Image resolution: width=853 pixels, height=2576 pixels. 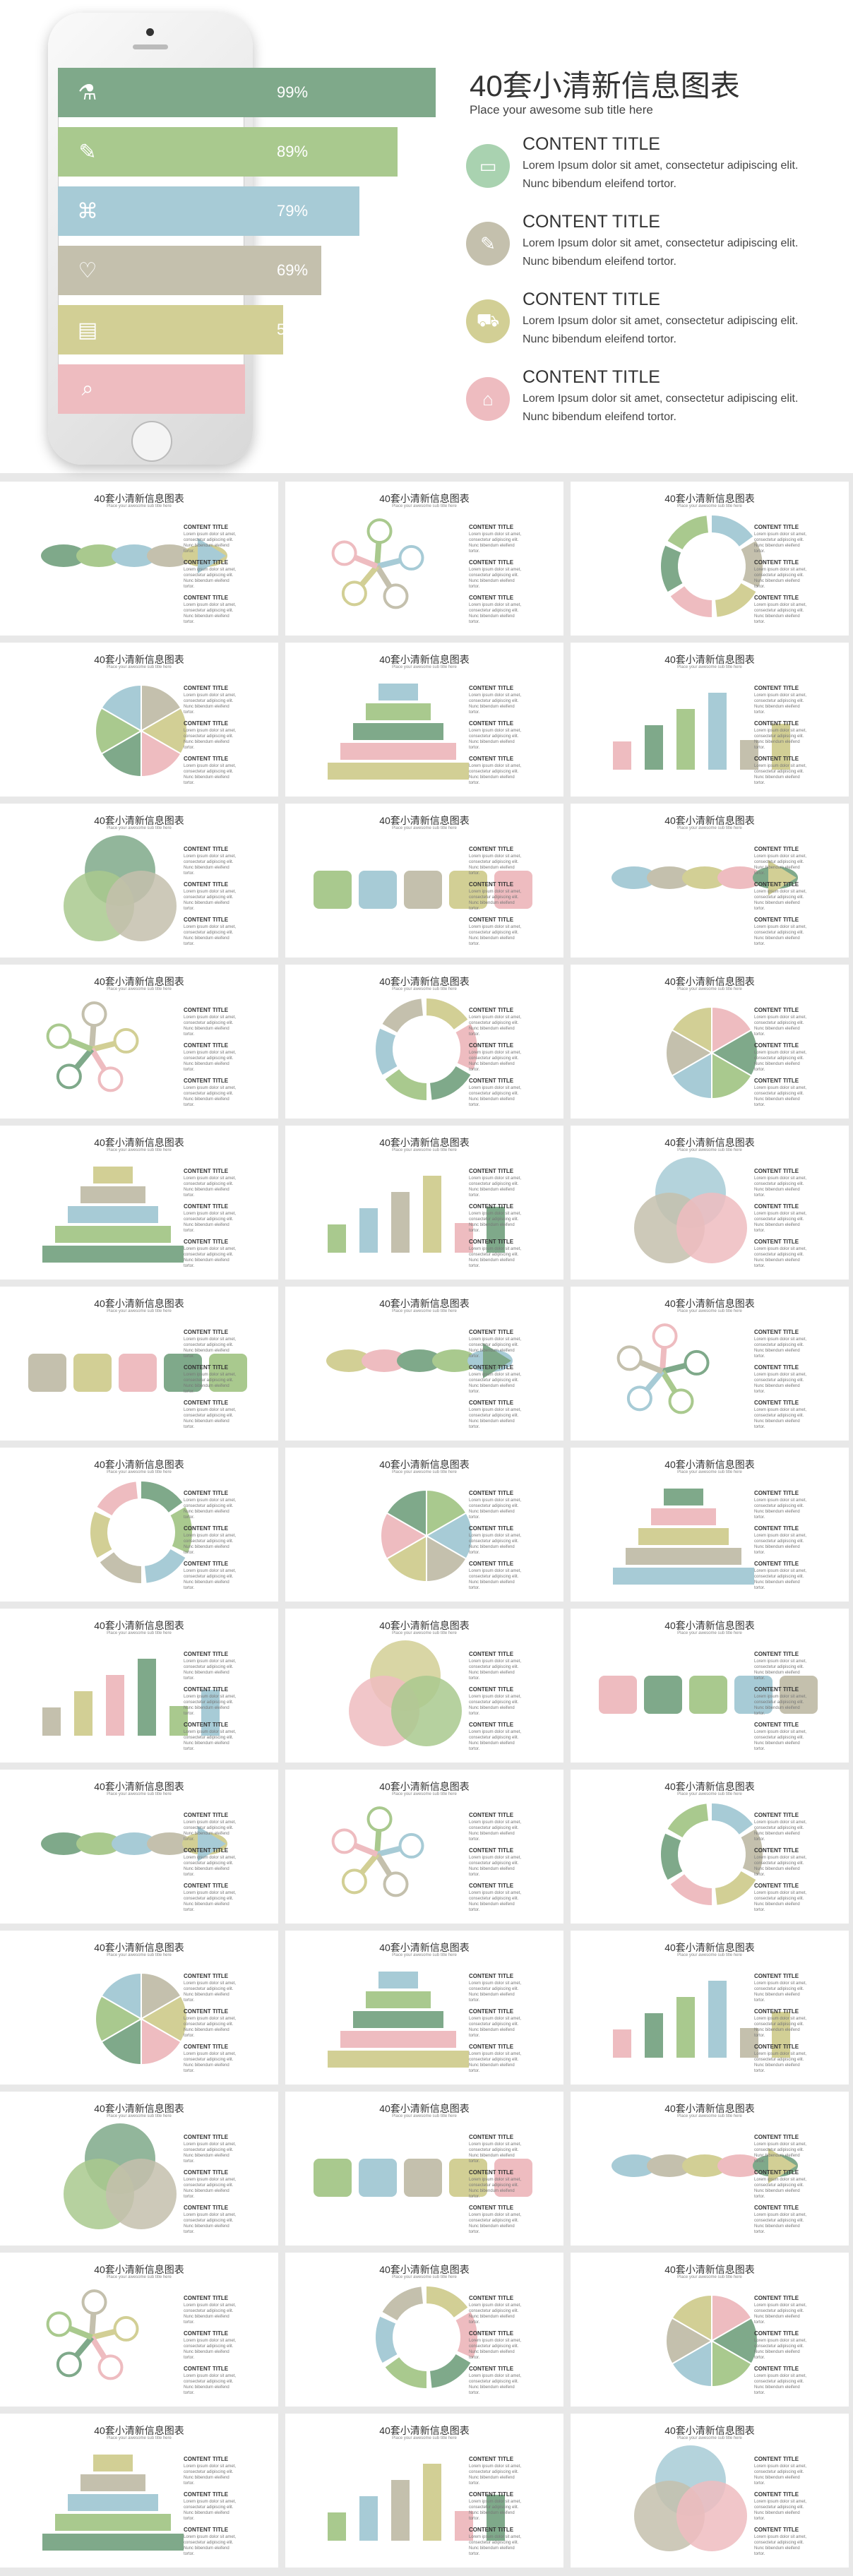 What do you see at coordinates (293, 270) in the screenshot?
I see `percent-label: 69%` at bounding box center [293, 270].